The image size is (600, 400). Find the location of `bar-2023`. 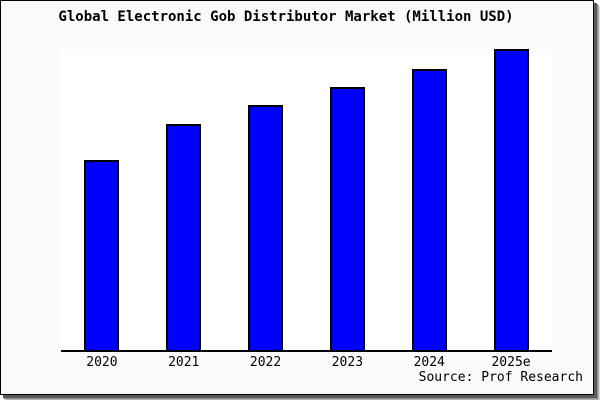

bar-2023 is located at coordinates (347, 218).